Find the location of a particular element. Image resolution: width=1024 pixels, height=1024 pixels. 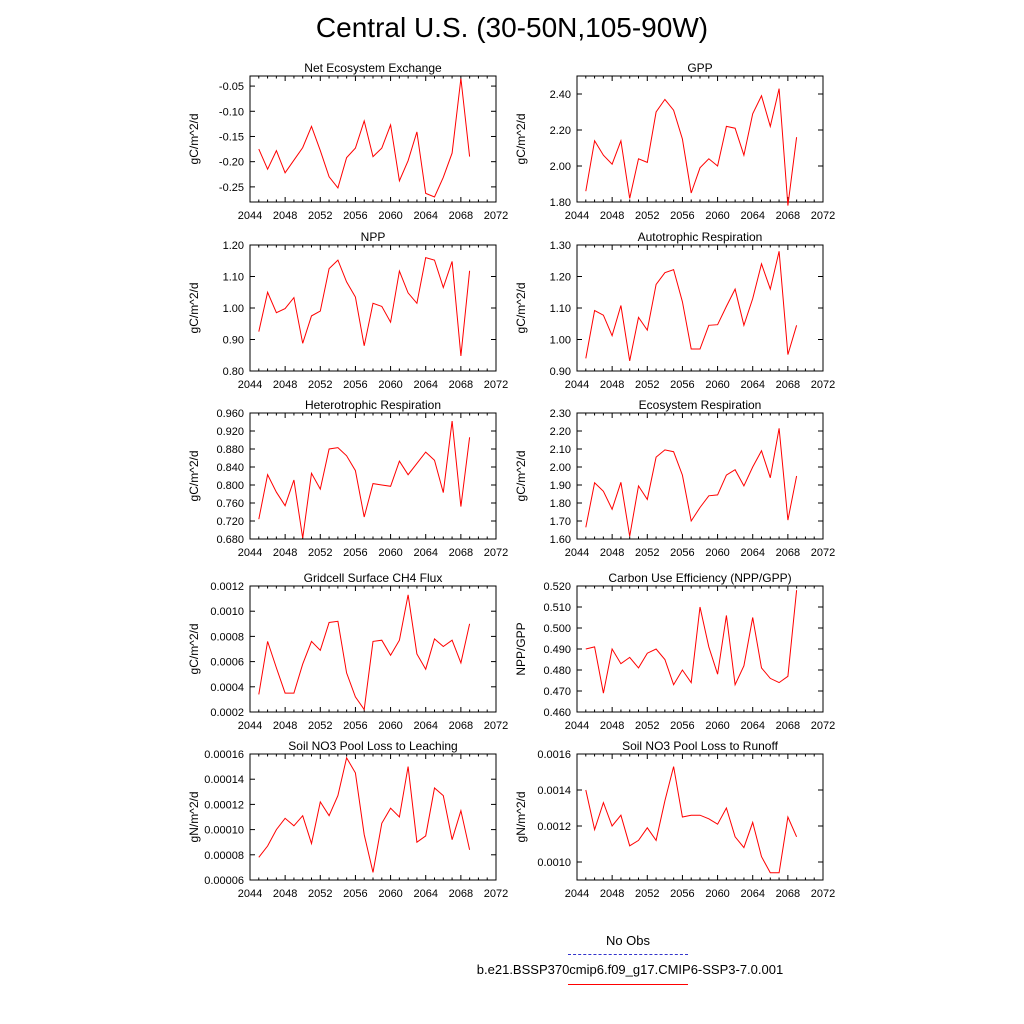

y-tick-label: 1.20 is located at coordinates (560, 278).